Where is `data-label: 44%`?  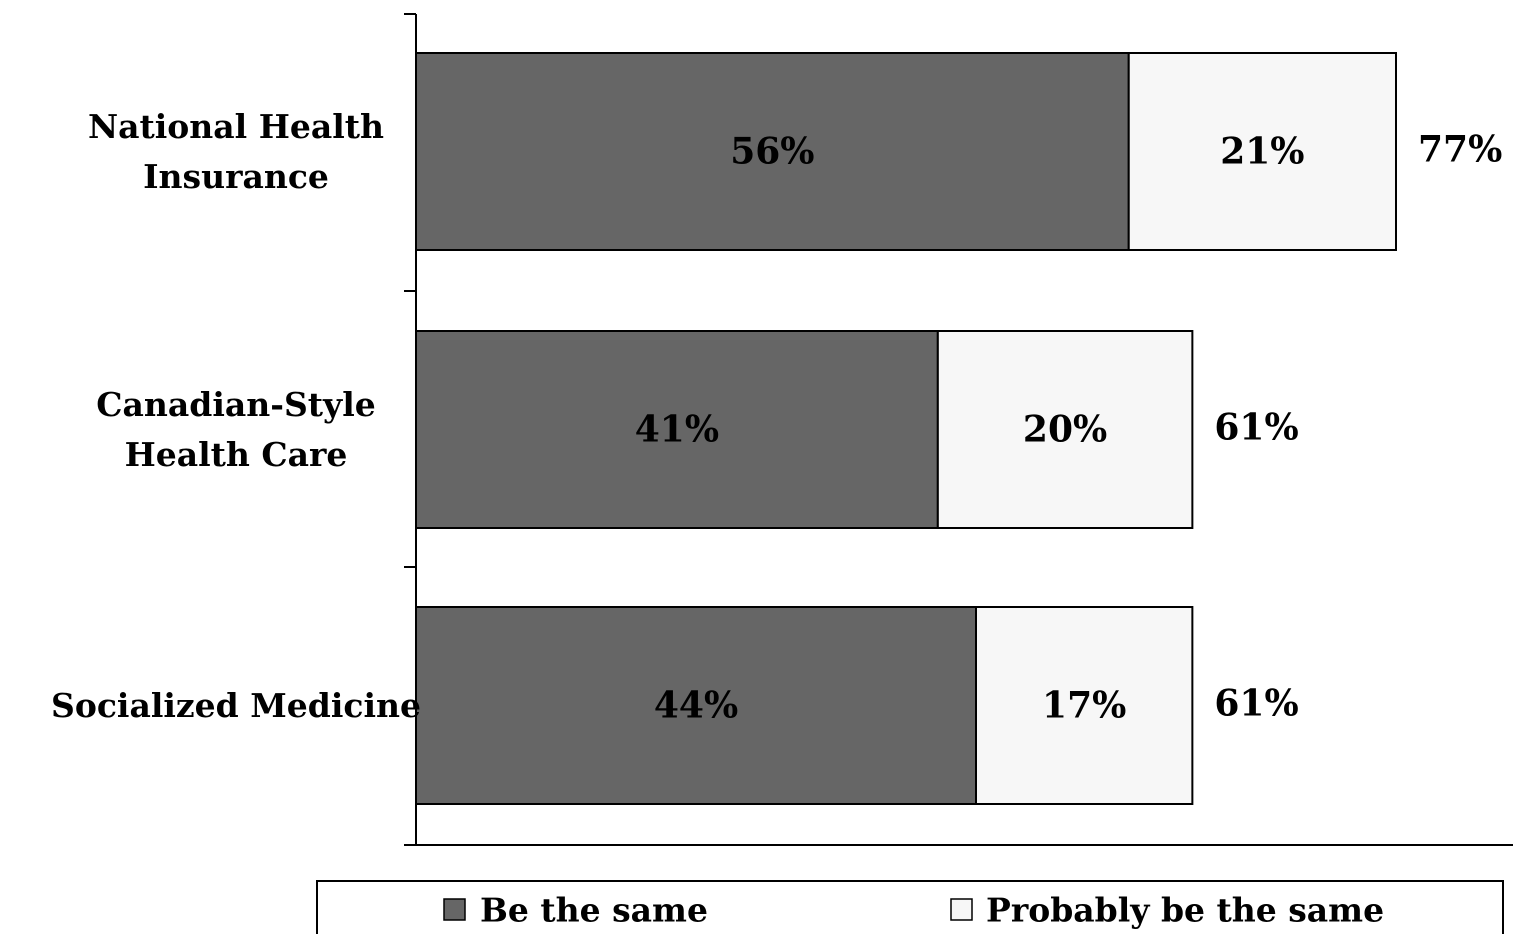
data-label: 44% is located at coordinates (696, 706).